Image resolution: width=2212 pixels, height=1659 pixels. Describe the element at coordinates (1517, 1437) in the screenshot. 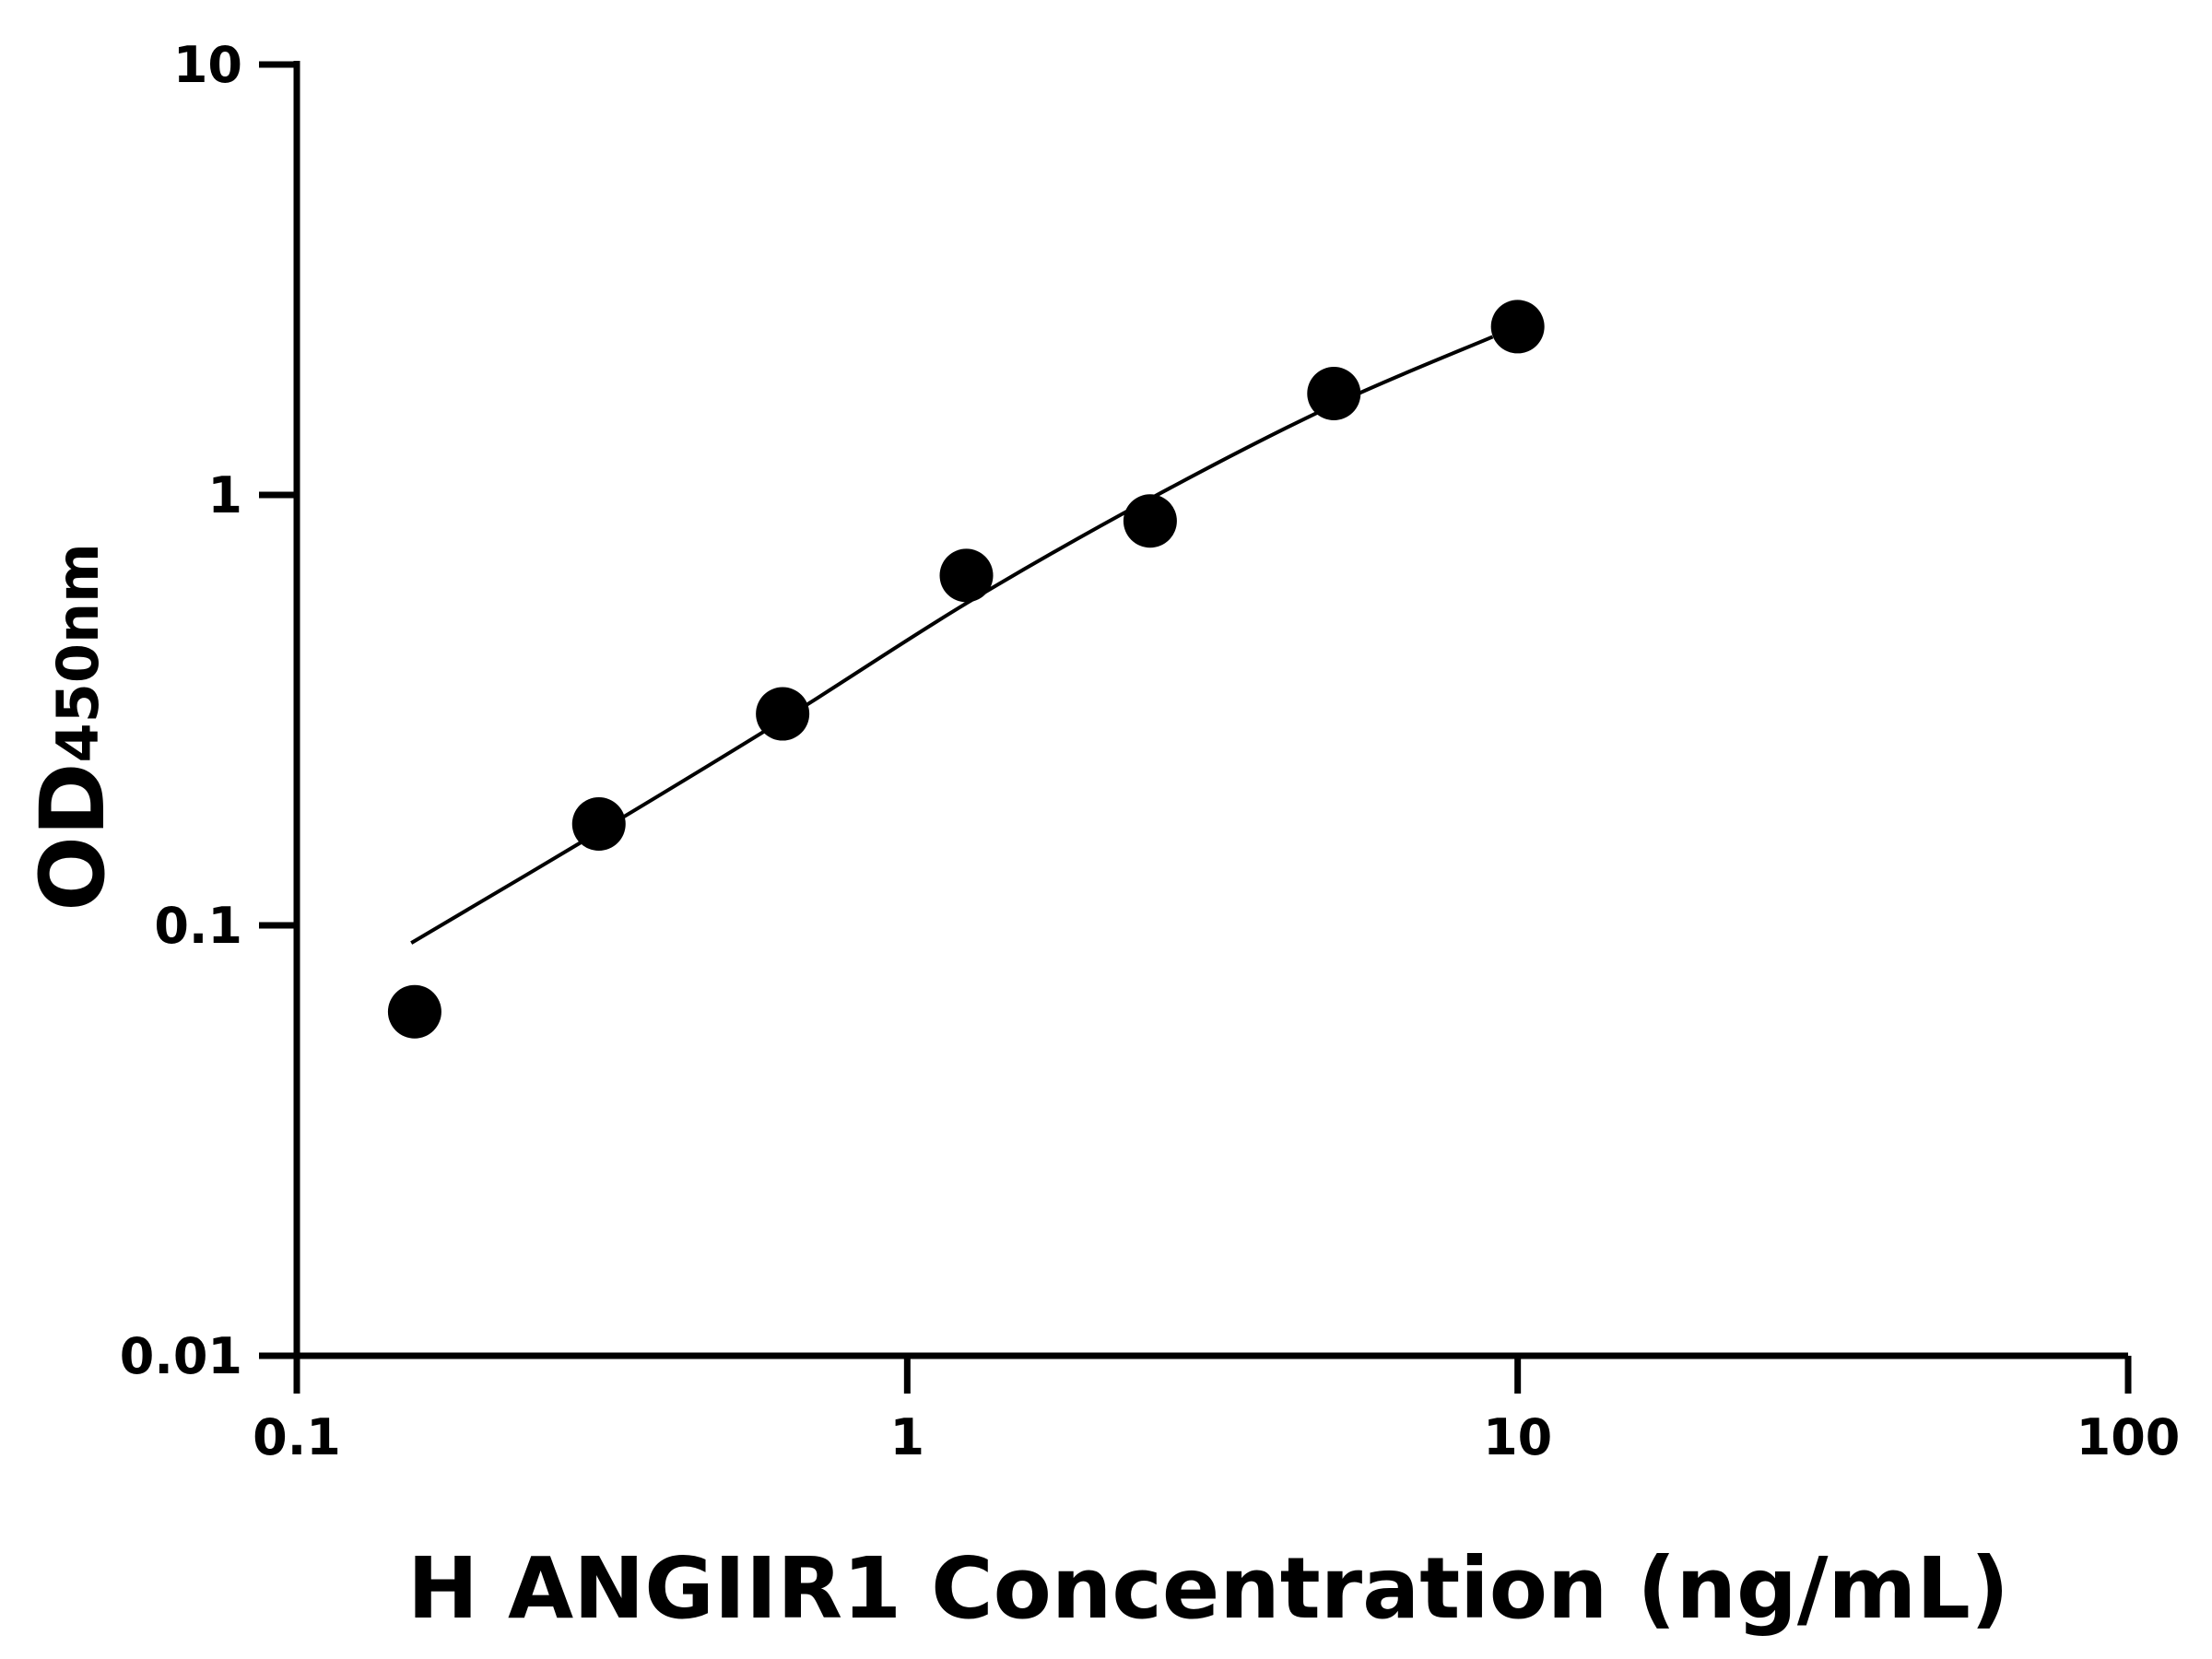

I see `x-tick-label: 10` at that location.